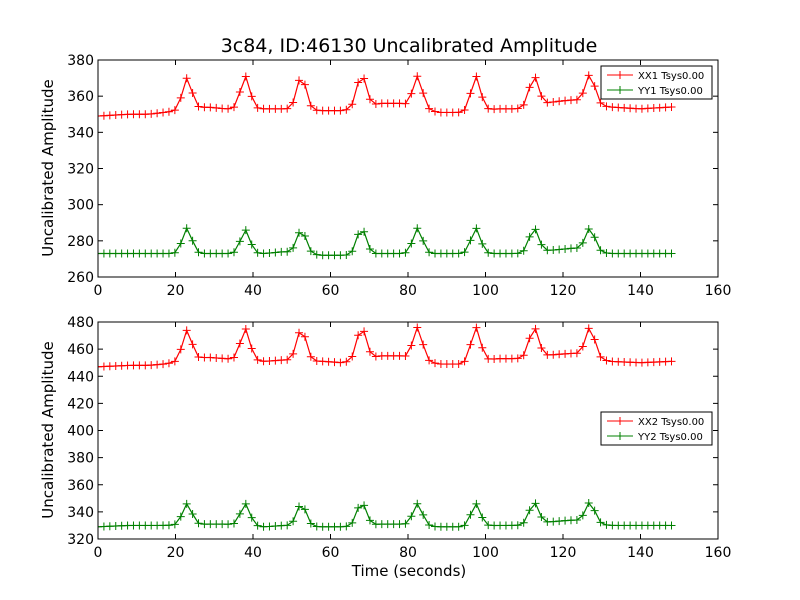 The height and width of the screenshot is (600, 800). Describe the element at coordinates (80, 97) in the screenshot. I see `y-tick-label: 360` at that location.